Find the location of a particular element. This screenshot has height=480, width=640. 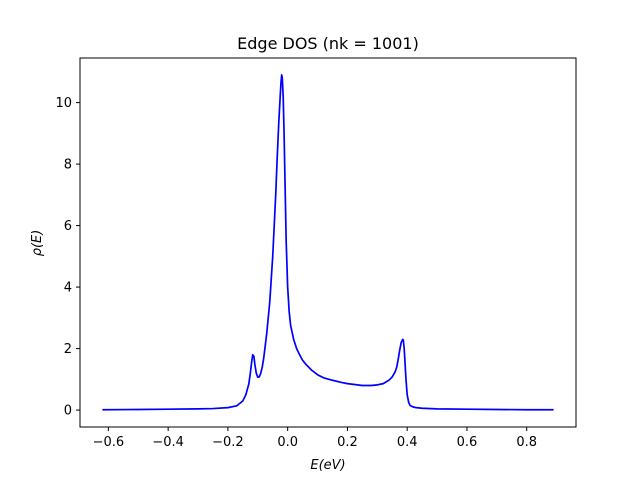

x-axis-ticks: −0.6 −0.4 −0.2 0.0 0.2 0.4 0.6 0.8 is located at coordinates (315, 438).